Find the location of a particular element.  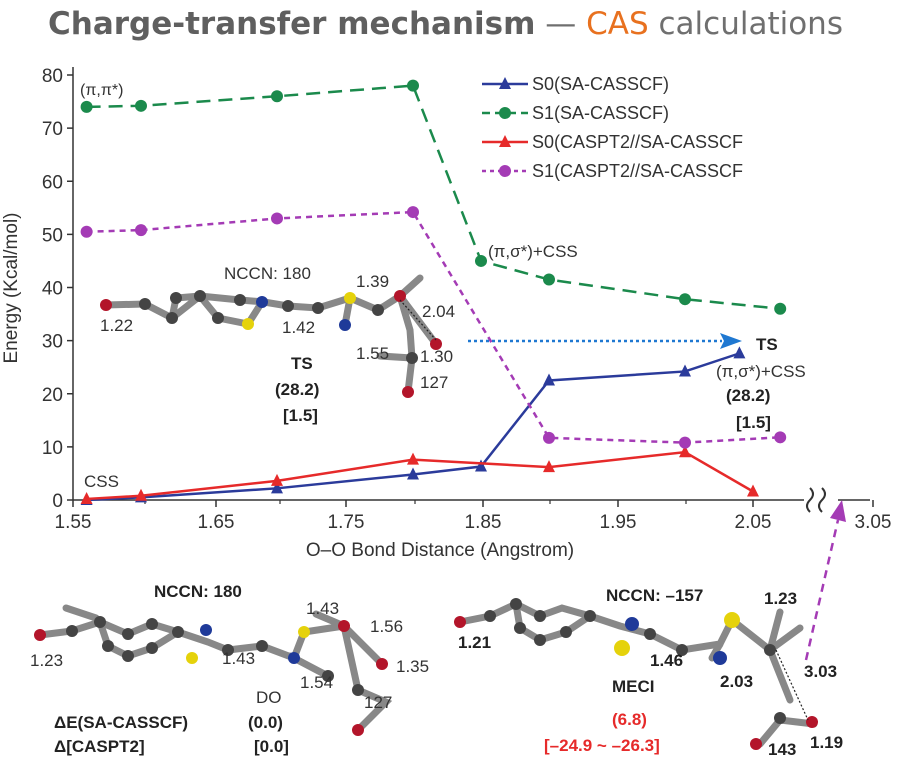

ts-dotted-bond is located at coordinates (418, 320).